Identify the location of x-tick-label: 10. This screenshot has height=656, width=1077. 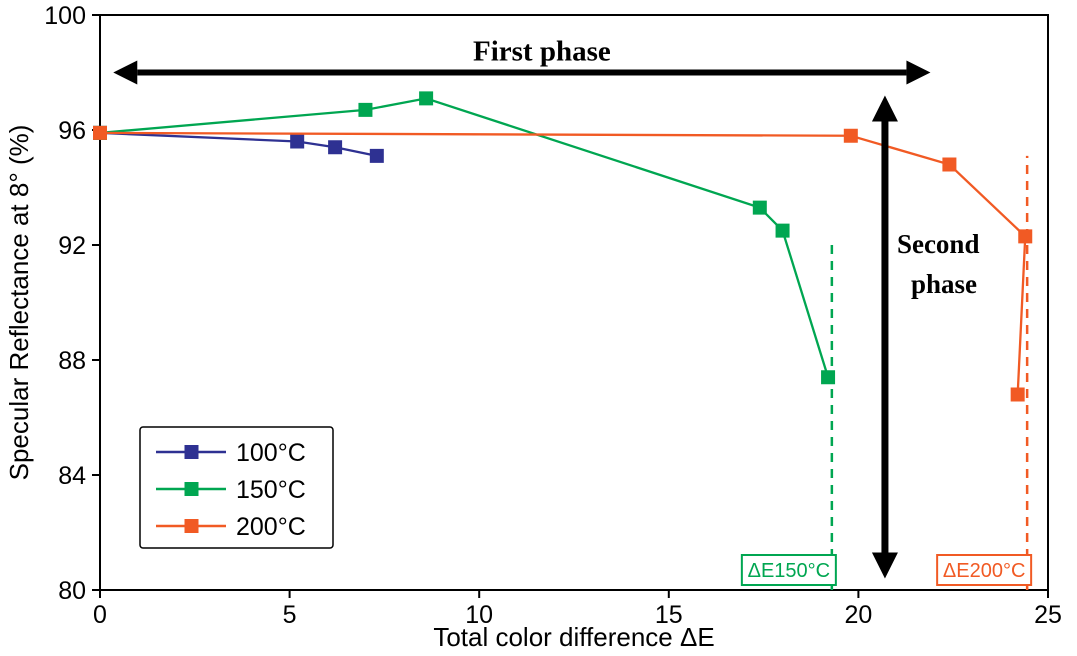
(479, 615).